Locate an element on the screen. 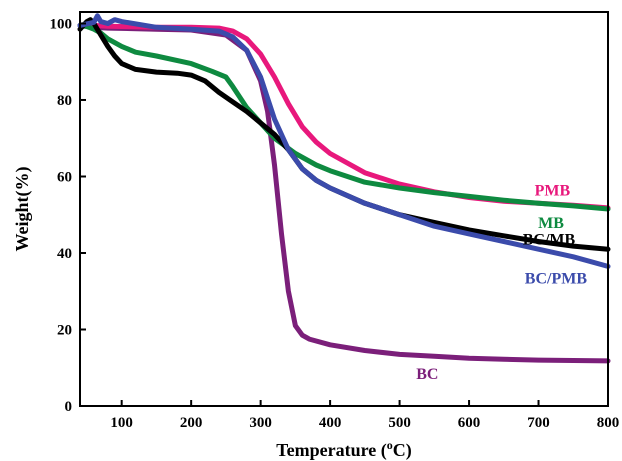  x-tick-label: 600 is located at coordinates (469, 423).